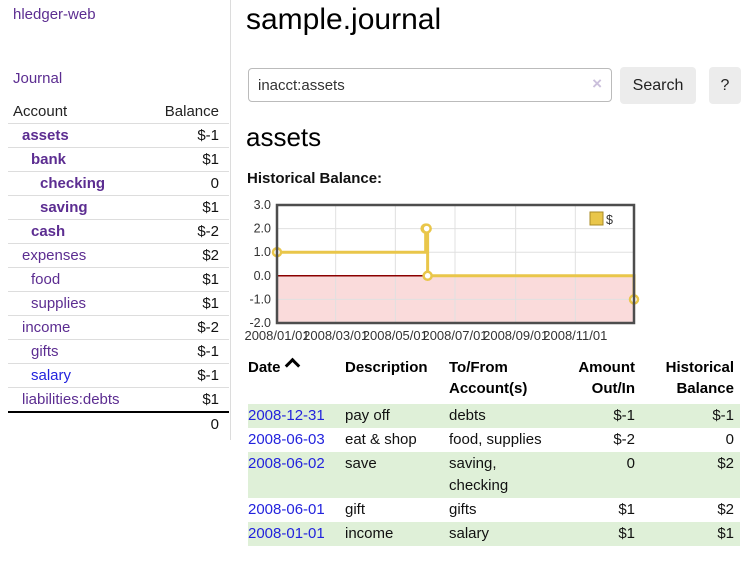  I want to click on sidebar-account-link: cash, so click(48, 231).